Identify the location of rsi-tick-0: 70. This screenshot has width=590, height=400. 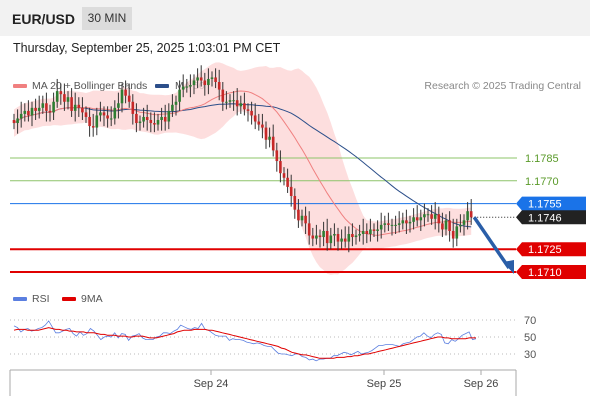
(530, 321).